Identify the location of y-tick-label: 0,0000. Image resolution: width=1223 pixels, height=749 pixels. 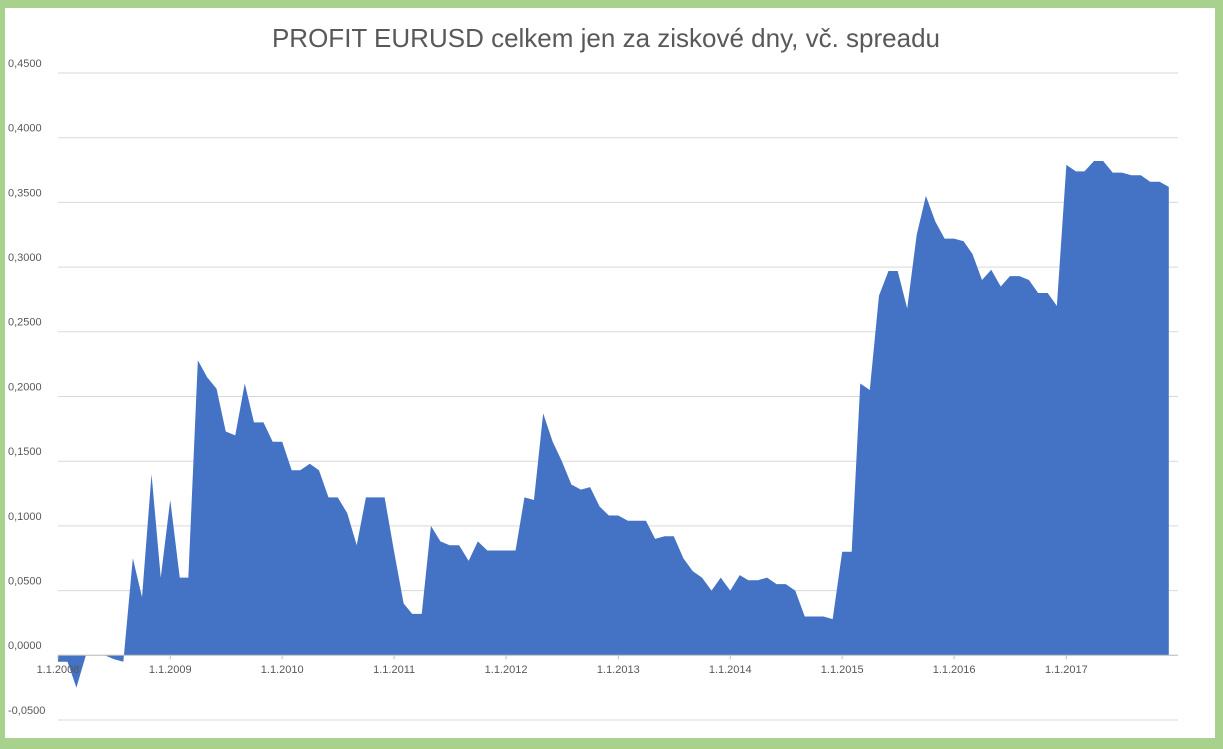
(25, 646).